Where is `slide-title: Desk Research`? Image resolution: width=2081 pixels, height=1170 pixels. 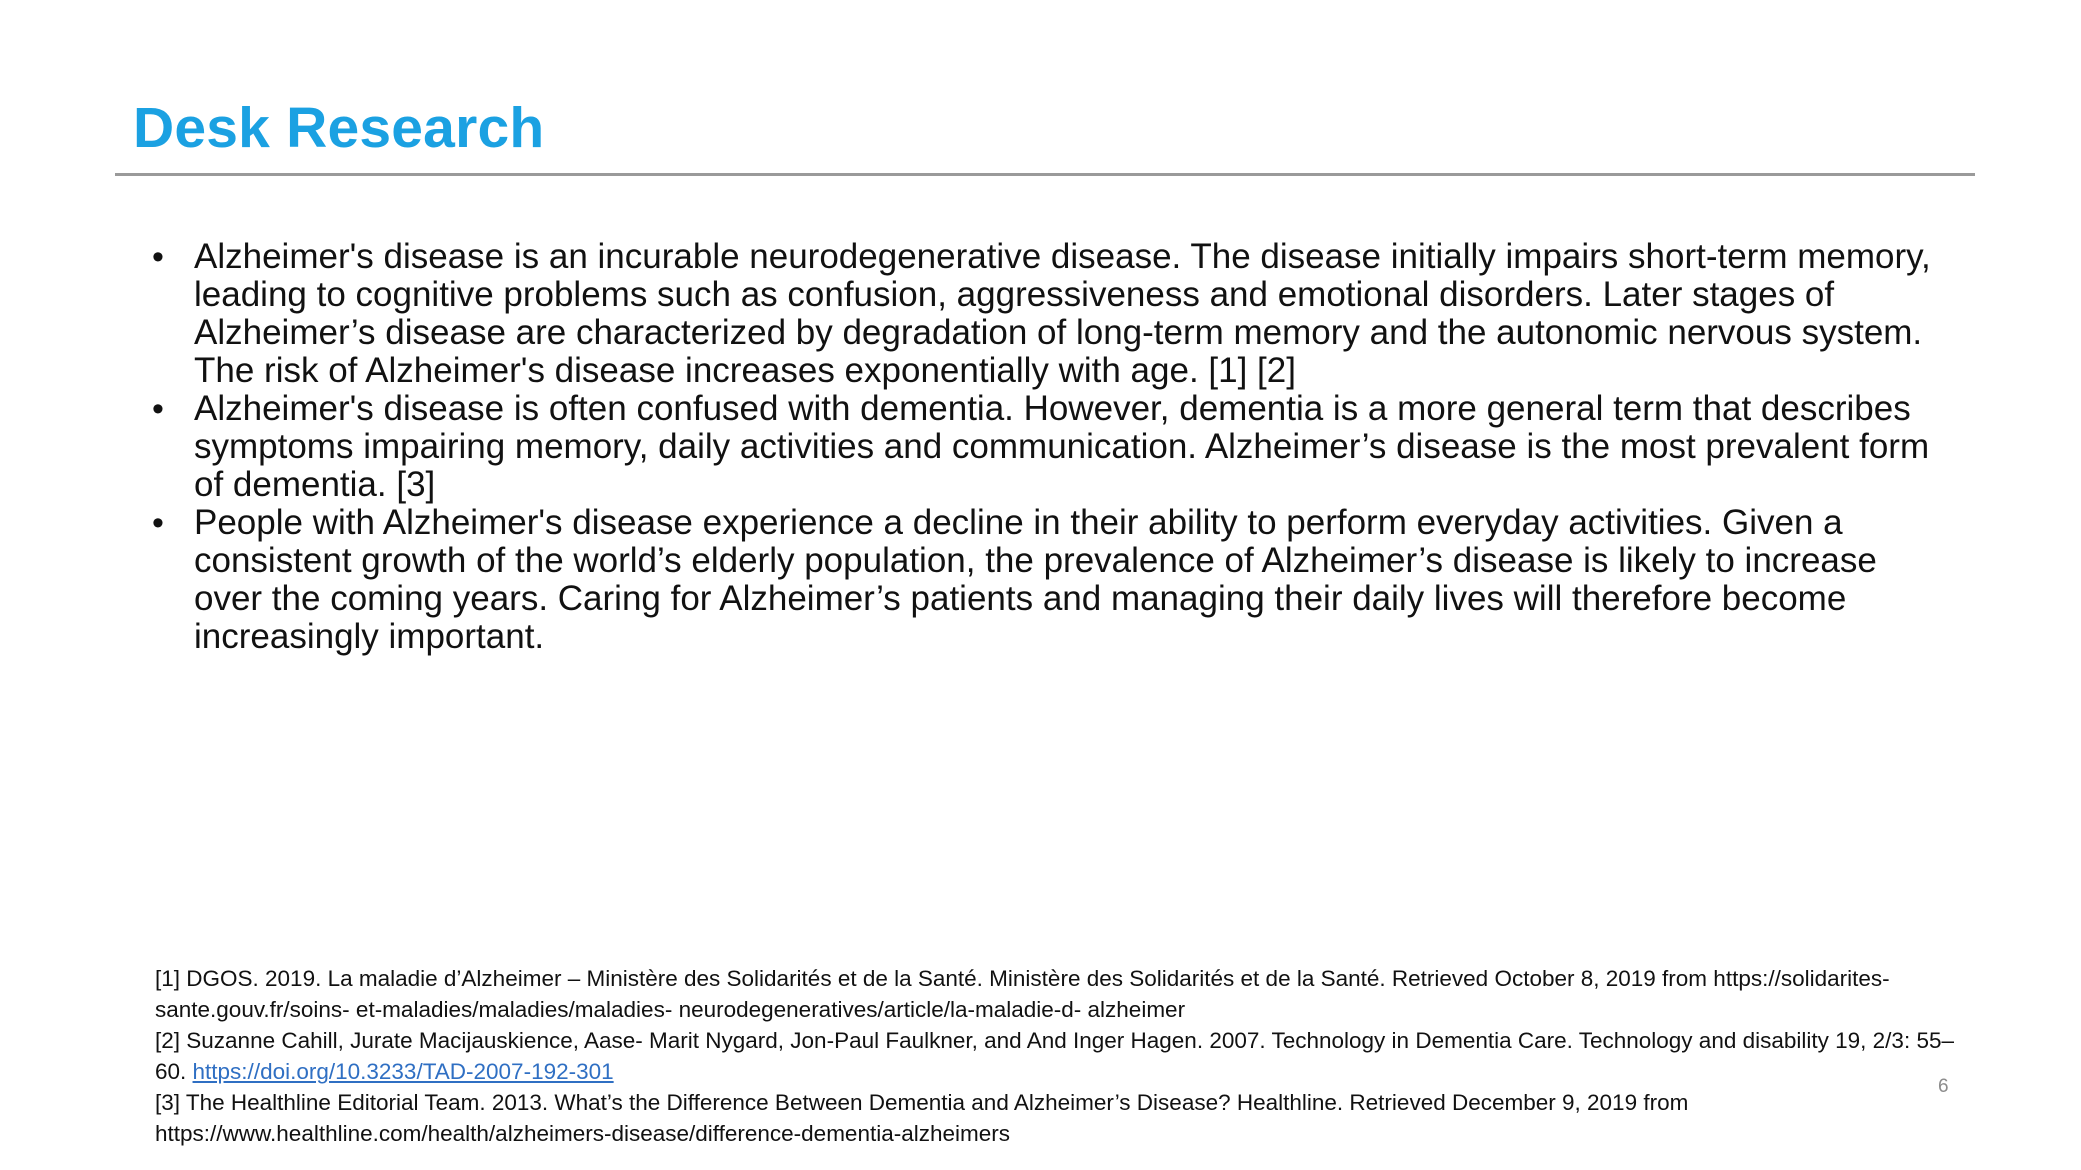 slide-title: Desk Research is located at coordinates (339, 128).